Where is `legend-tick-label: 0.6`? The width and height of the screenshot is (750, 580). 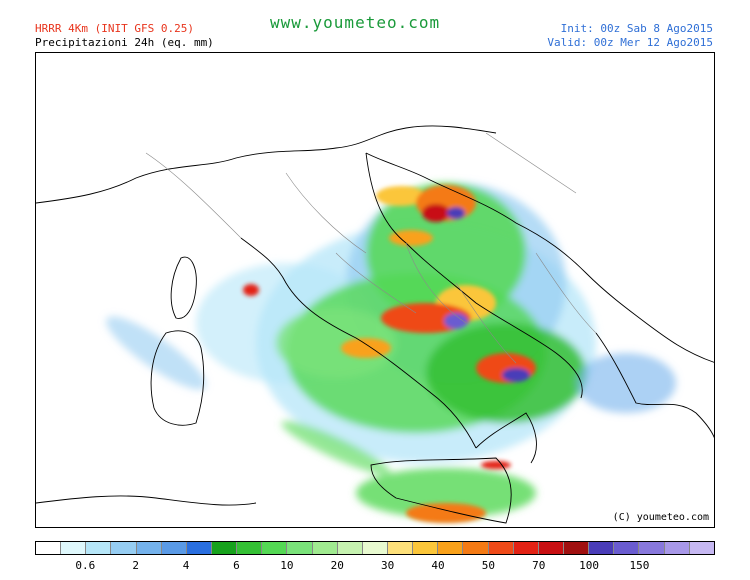 legend-tick-label: 0.6 is located at coordinates (85, 565).